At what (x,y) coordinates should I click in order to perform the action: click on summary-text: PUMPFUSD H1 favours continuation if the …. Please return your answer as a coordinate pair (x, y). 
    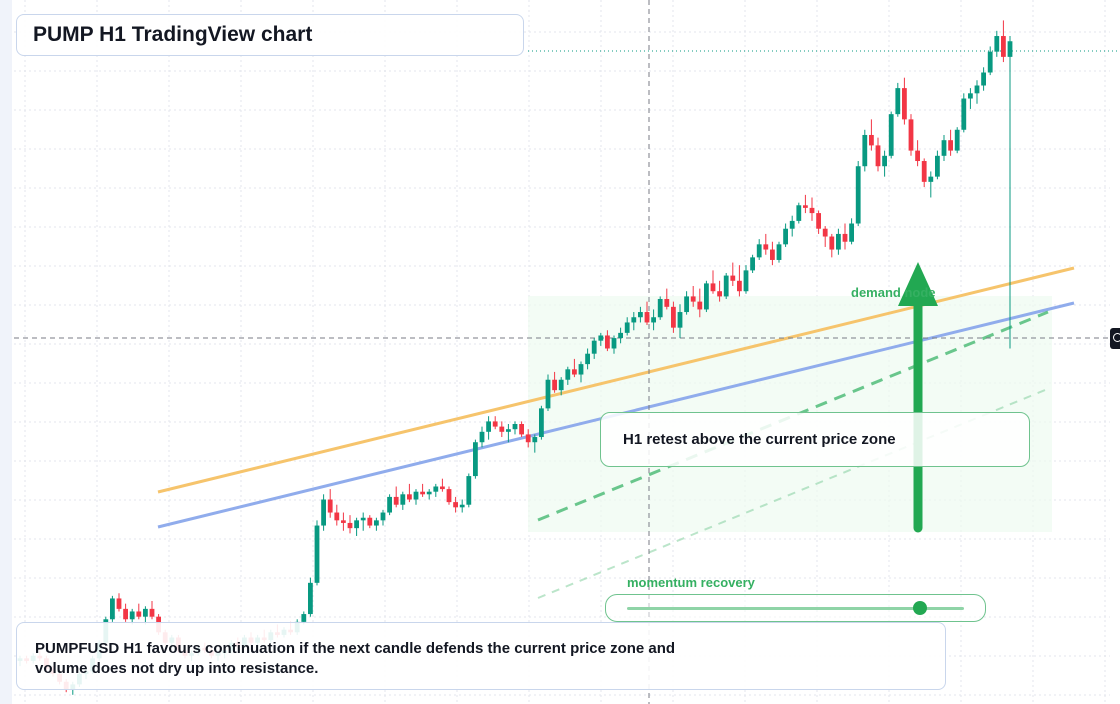
    Looking at the image, I should click on (355, 658).